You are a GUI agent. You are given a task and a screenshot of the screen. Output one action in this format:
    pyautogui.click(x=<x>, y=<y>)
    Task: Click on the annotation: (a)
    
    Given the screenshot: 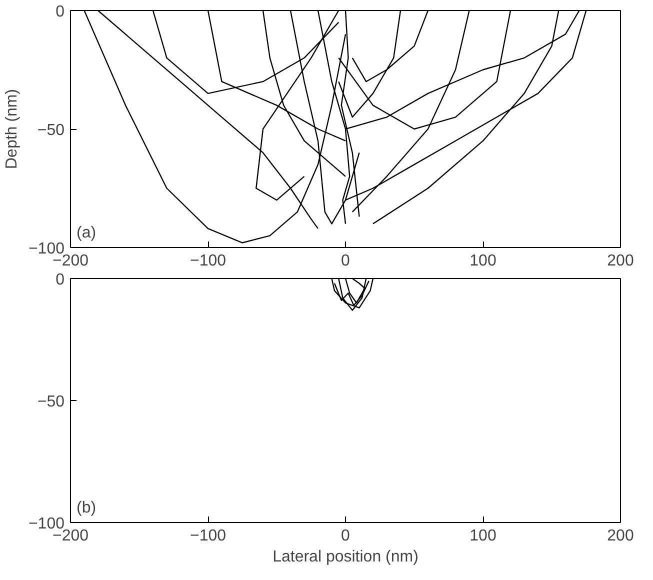 What is the action you would take?
    pyautogui.click(x=86, y=233)
    